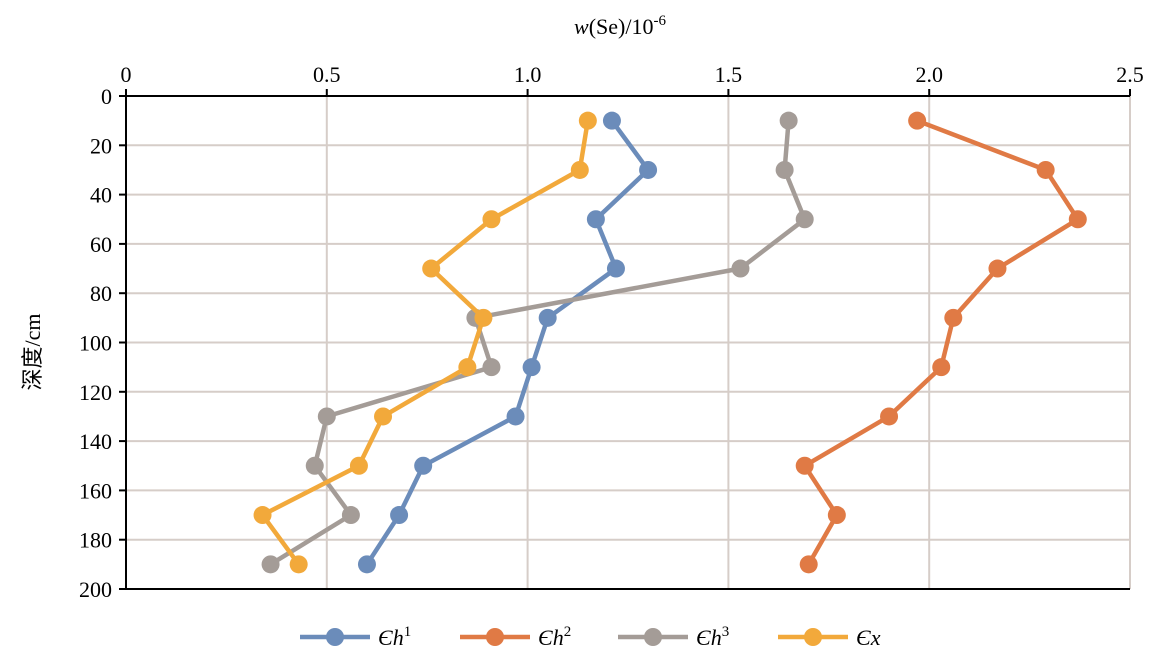  Describe the element at coordinates (929, 74) in the screenshot. I see `x-tick-label: 2.0` at that location.